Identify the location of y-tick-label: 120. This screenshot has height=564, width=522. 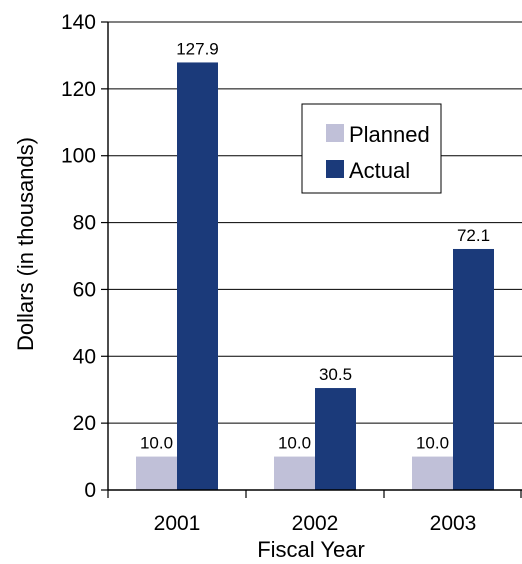
(78, 89).